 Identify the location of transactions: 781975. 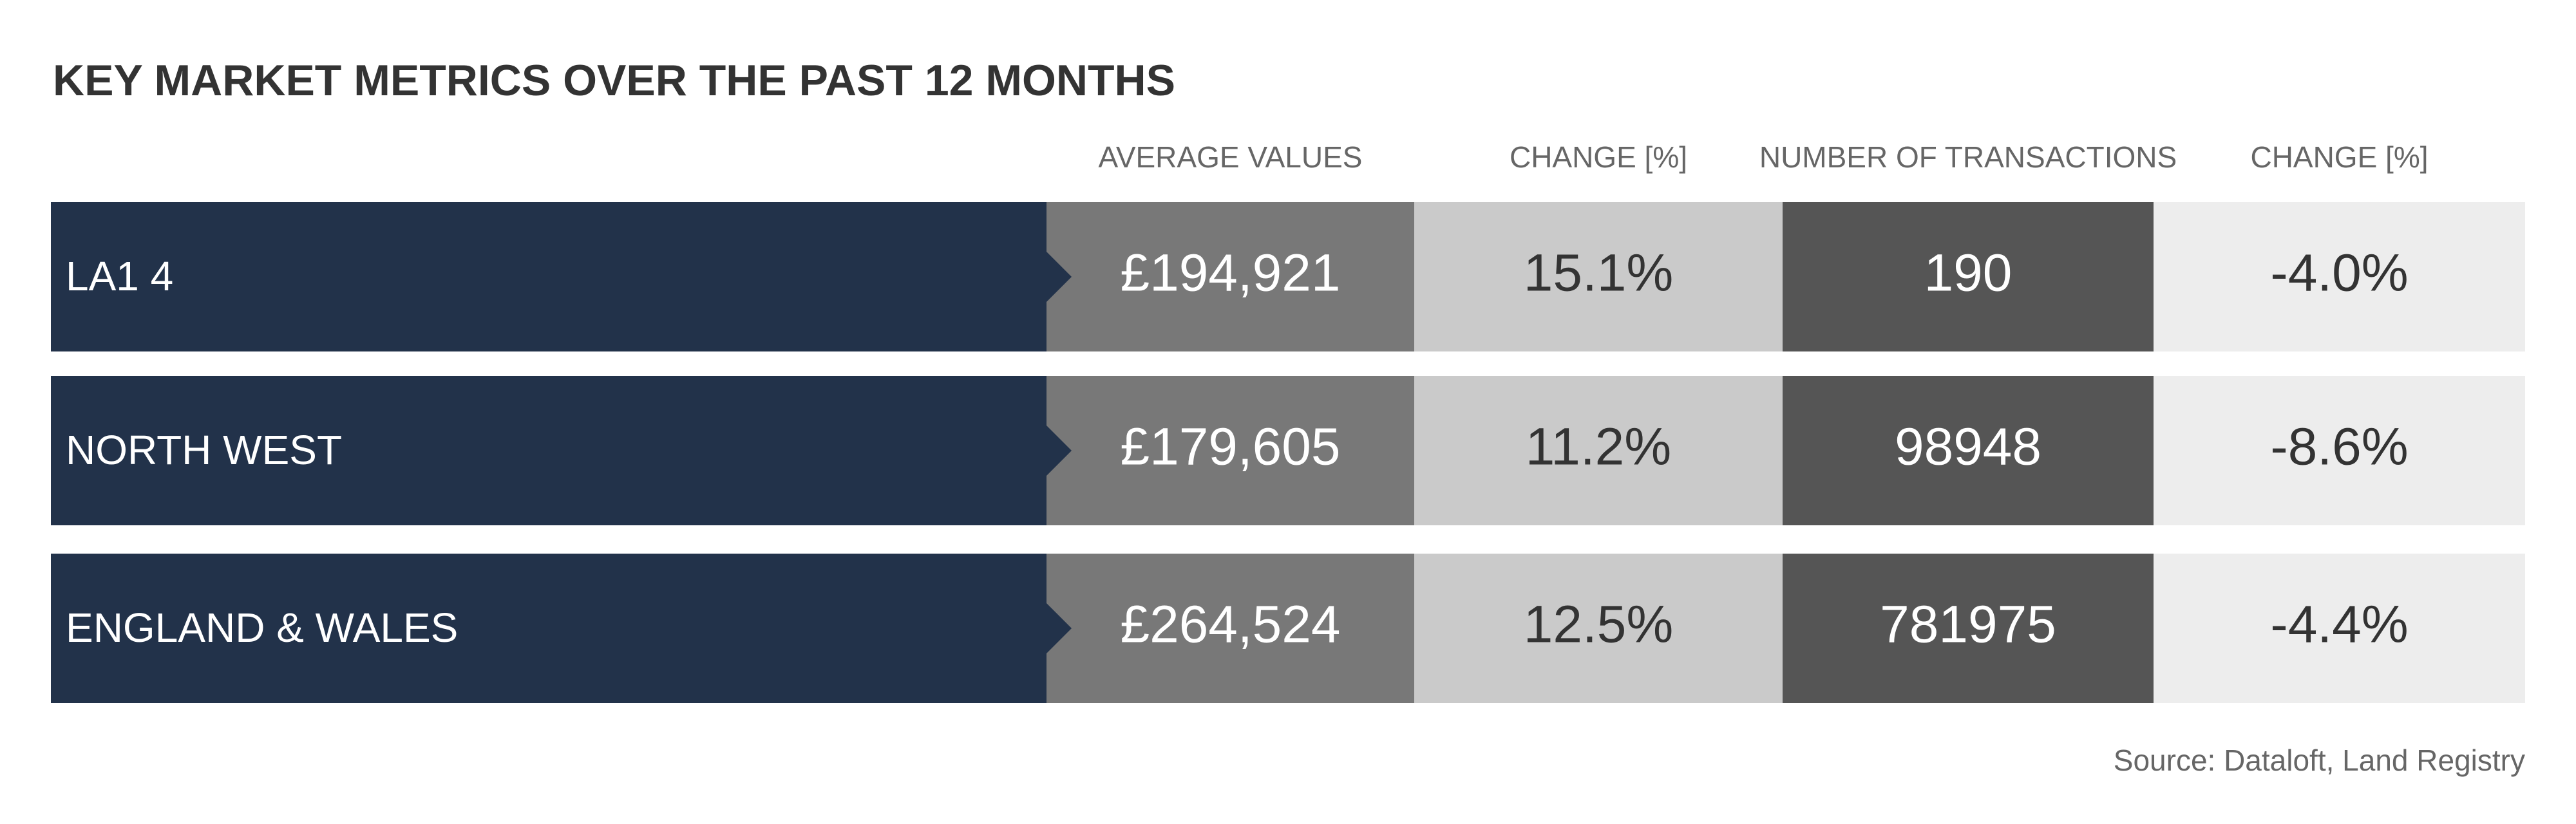
(1968, 624).